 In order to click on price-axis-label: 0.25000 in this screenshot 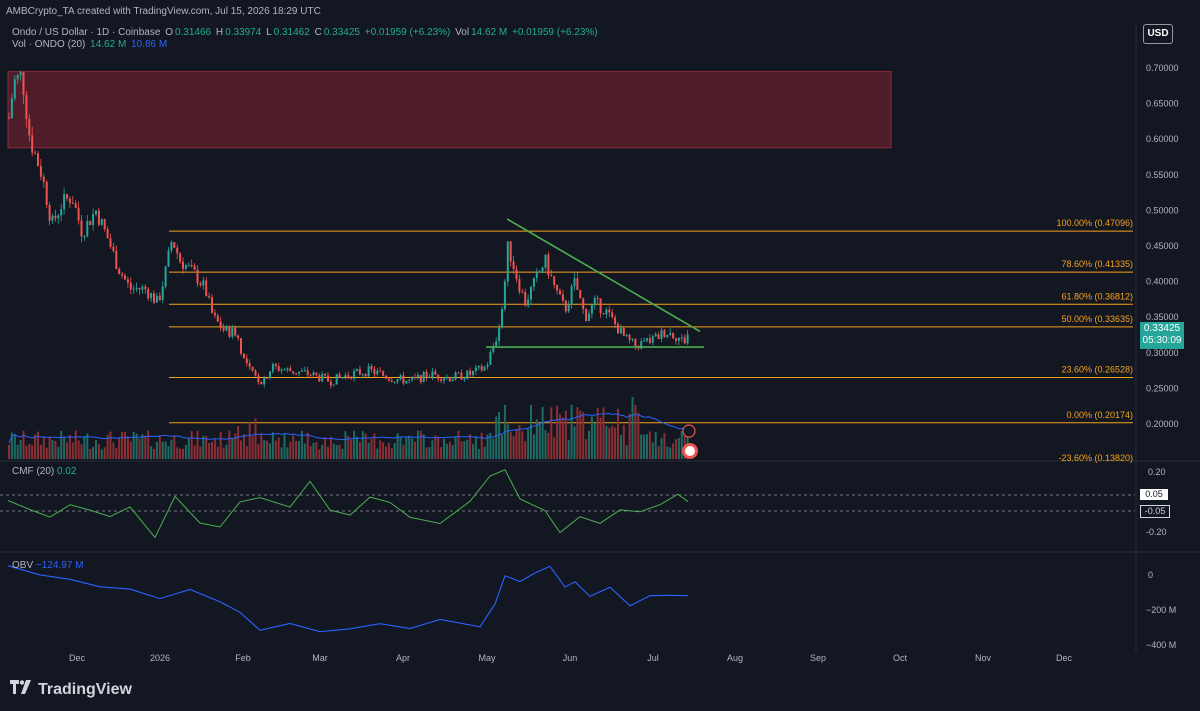, I will do `click(1162, 388)`.